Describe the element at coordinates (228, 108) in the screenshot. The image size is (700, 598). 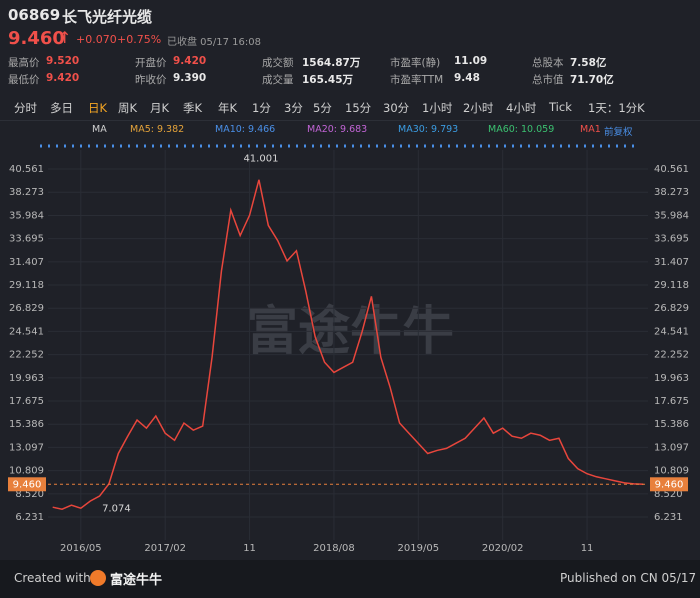
I see `tab: 年K` at that location.